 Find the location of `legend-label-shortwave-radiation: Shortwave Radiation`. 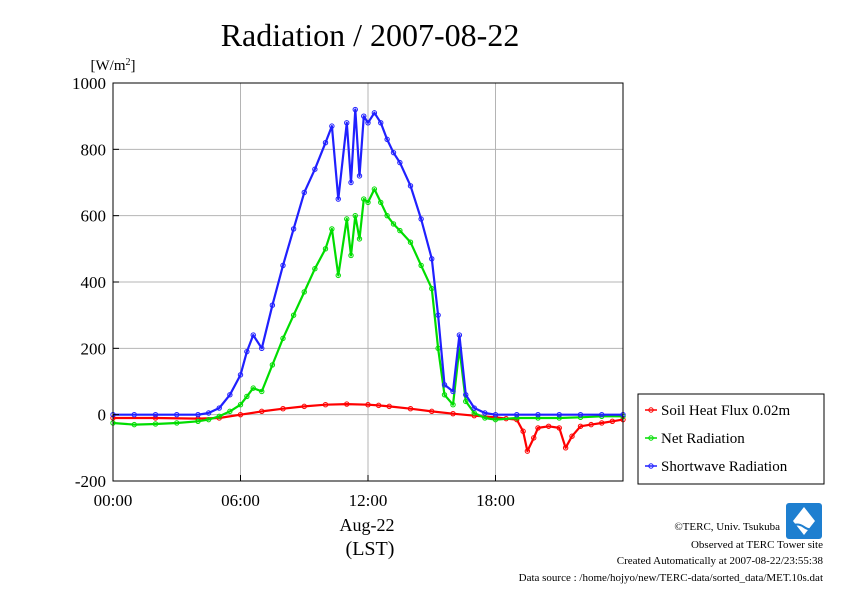

legend-label-shortwave-radiation: Shortwave Radiation is located at coordinates (724, 467).